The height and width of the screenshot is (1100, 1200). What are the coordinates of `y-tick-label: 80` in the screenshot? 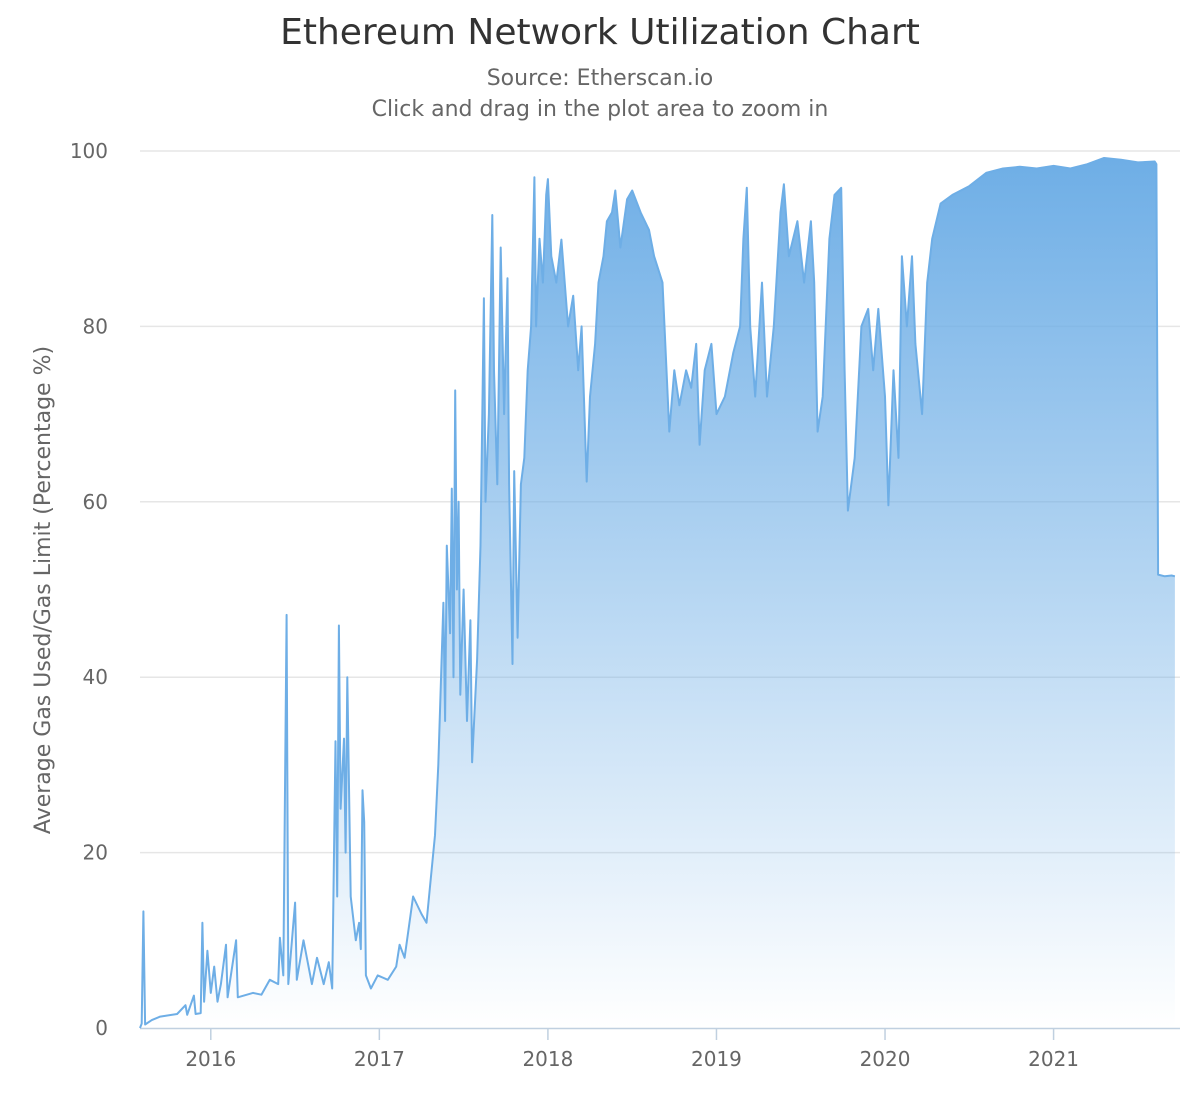 It's located at (95, 326).